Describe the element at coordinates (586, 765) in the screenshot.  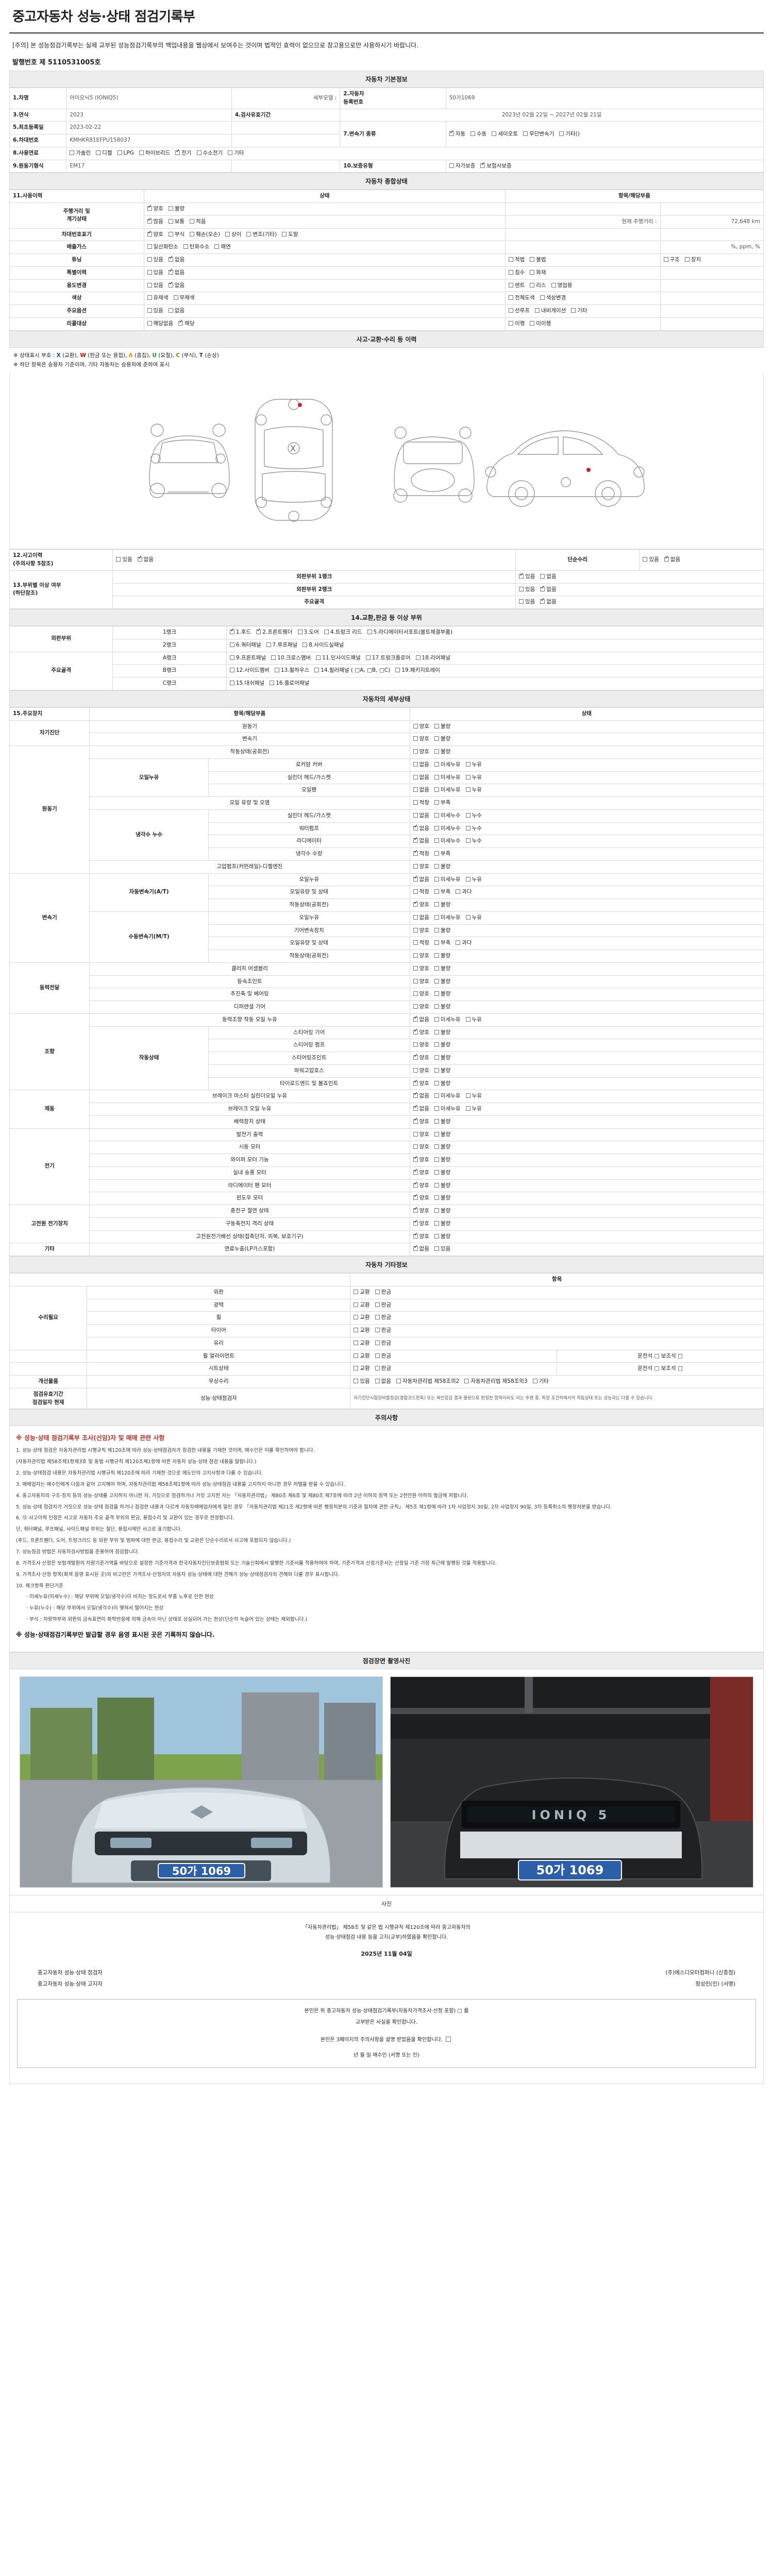
I see `detail-item-options: 없음 미세누유 누유` at that location.